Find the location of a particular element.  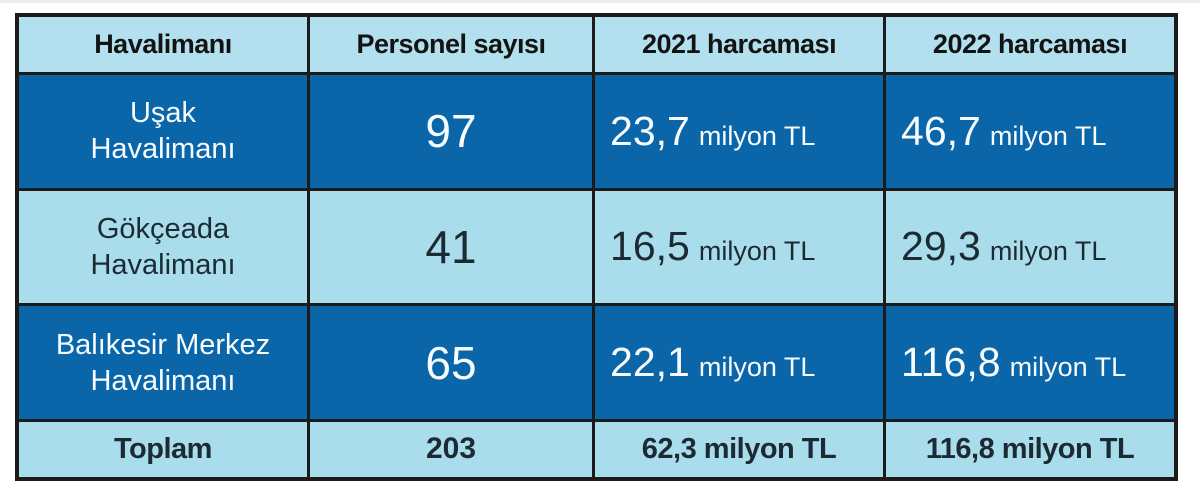

header-label: 2021 harcaması is located at coordinates (739, 44).